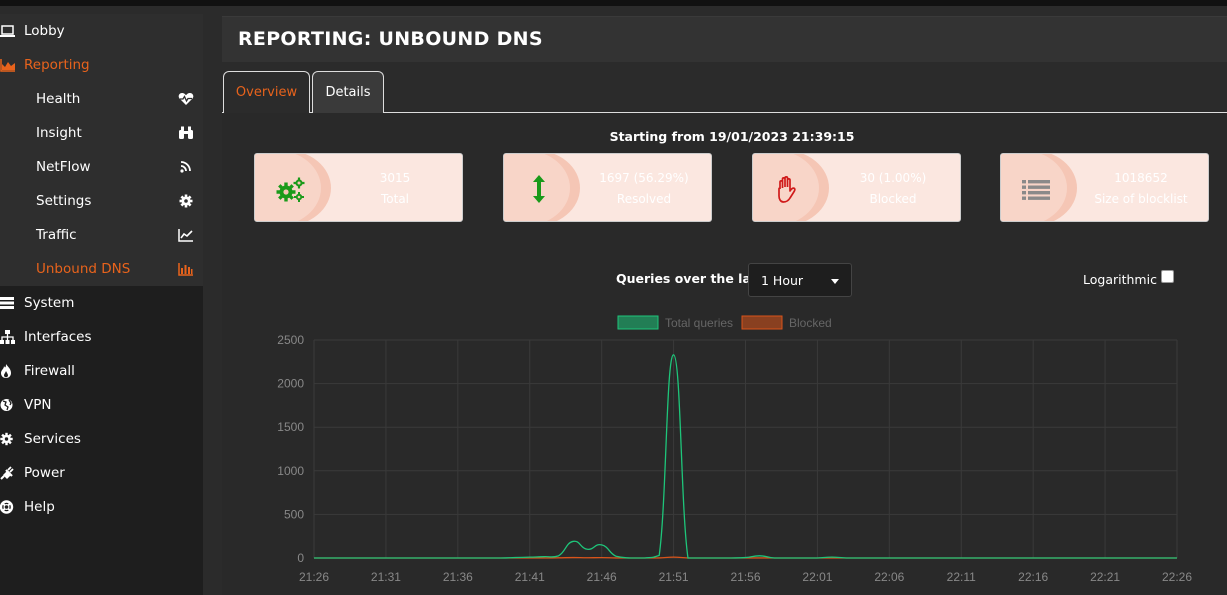 This screenshot has height=595, width=1227. Describe the element at coordinates (386, 577) in the screenshot. I see `x-tick-label: 21:31` at that location.